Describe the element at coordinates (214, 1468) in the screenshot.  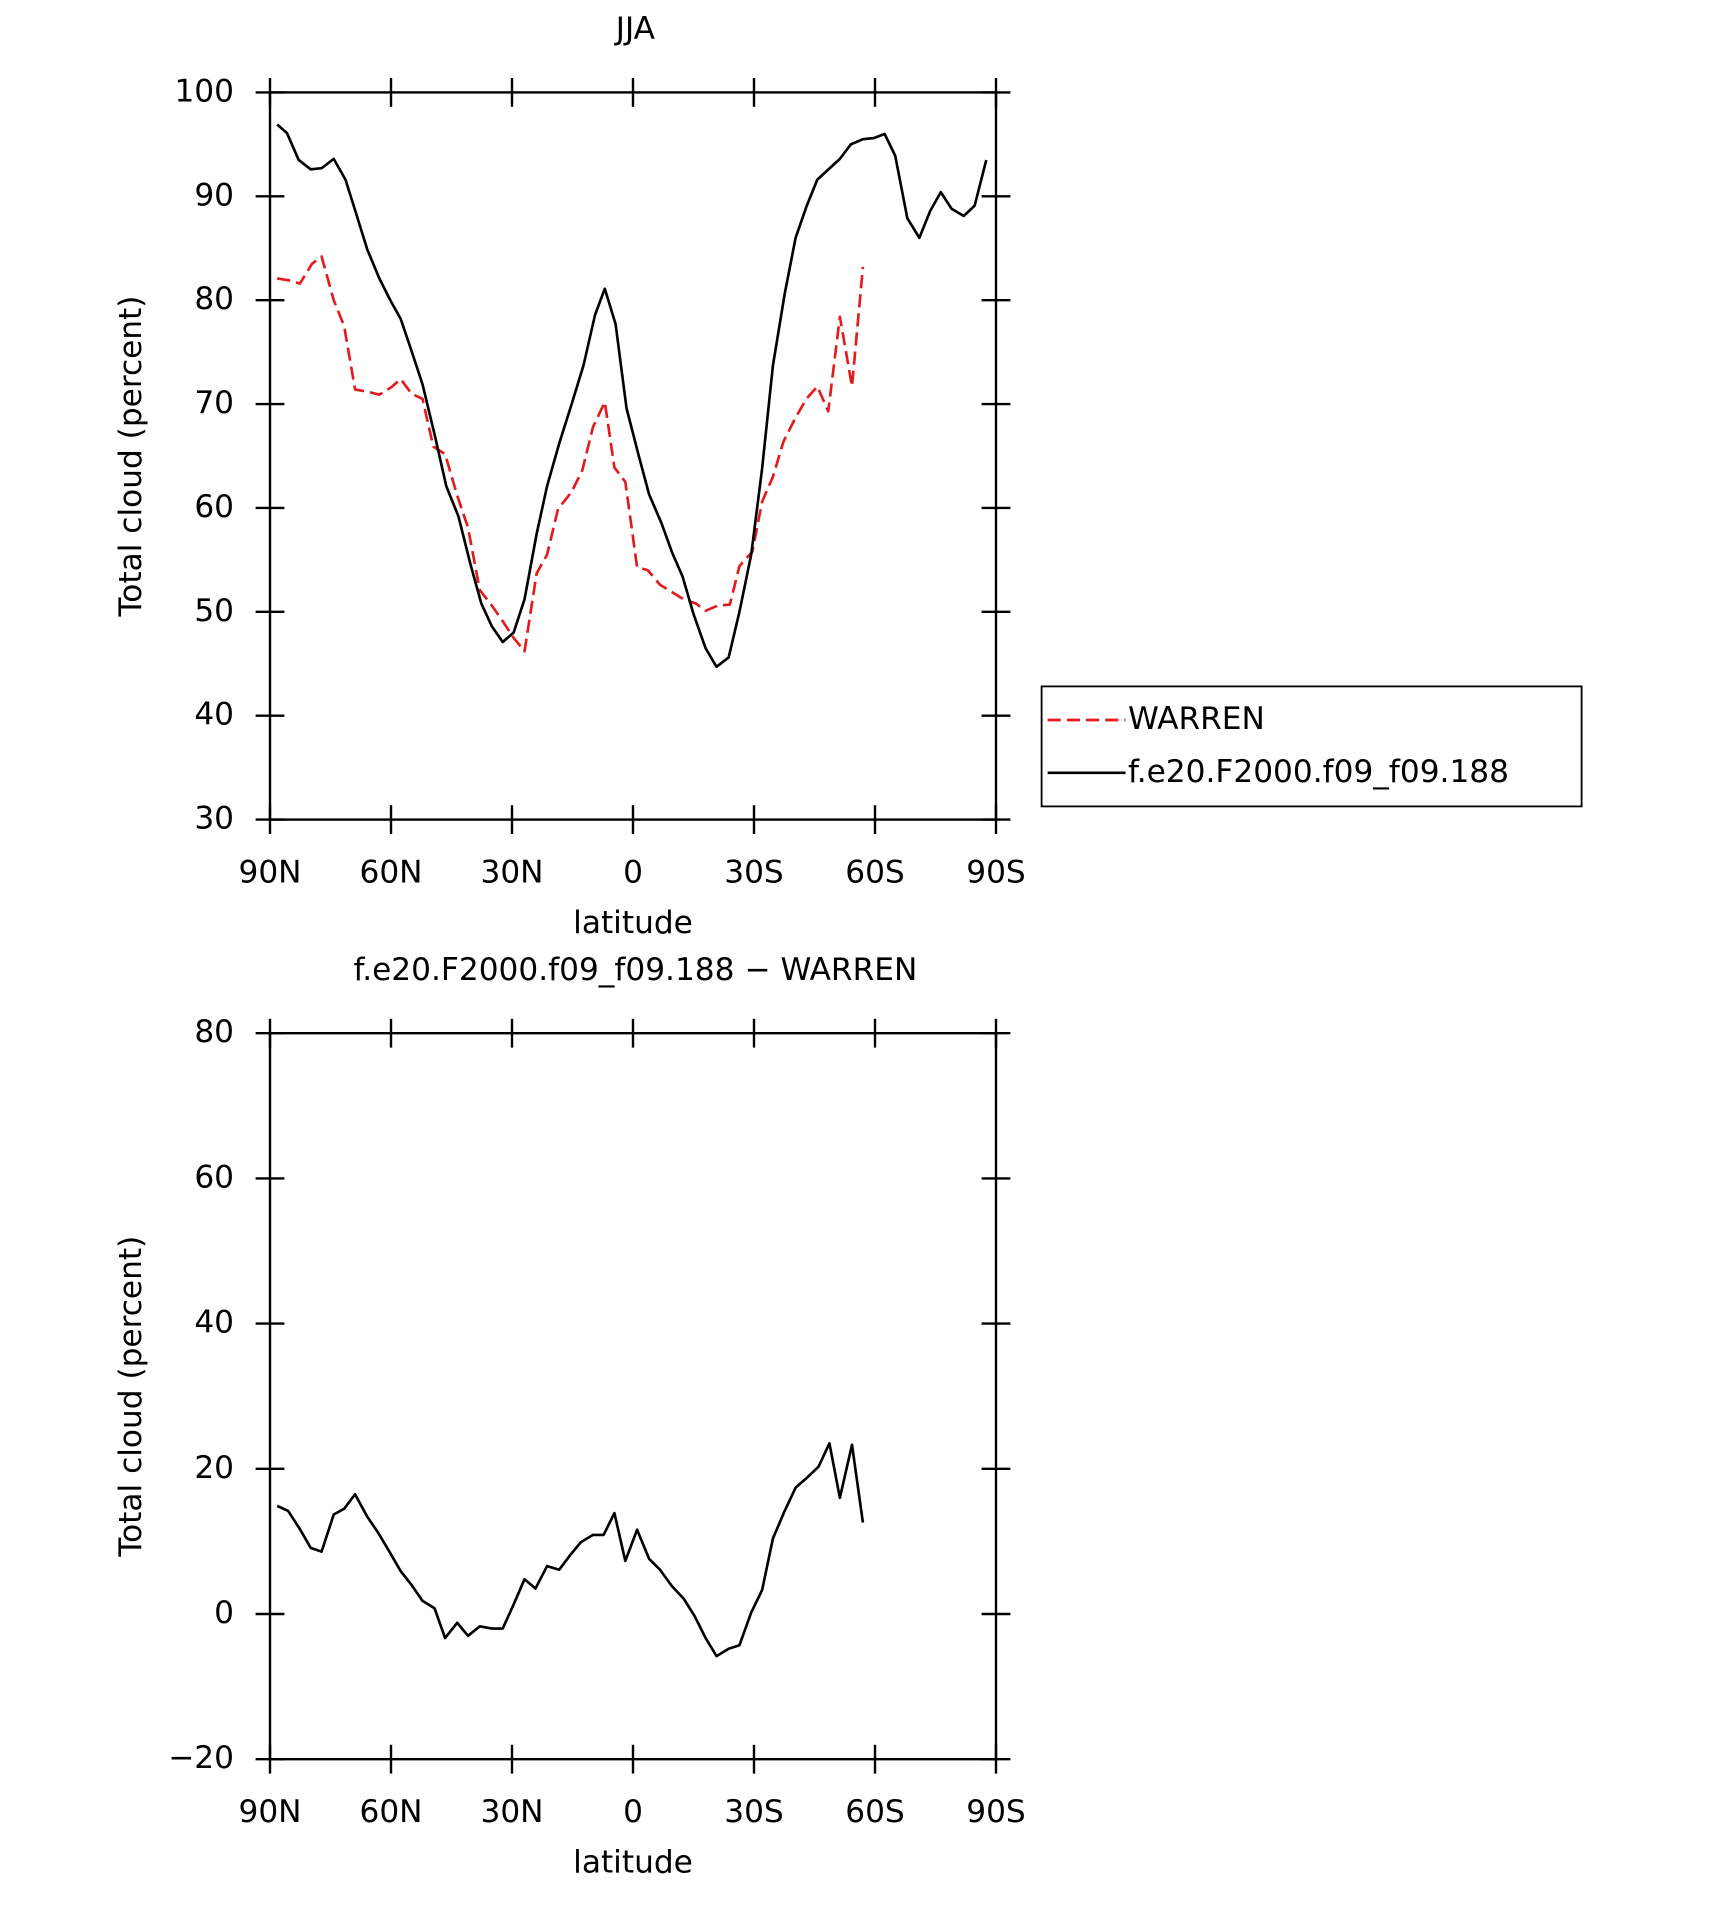
I see `y-tick-label: 20` at that location.